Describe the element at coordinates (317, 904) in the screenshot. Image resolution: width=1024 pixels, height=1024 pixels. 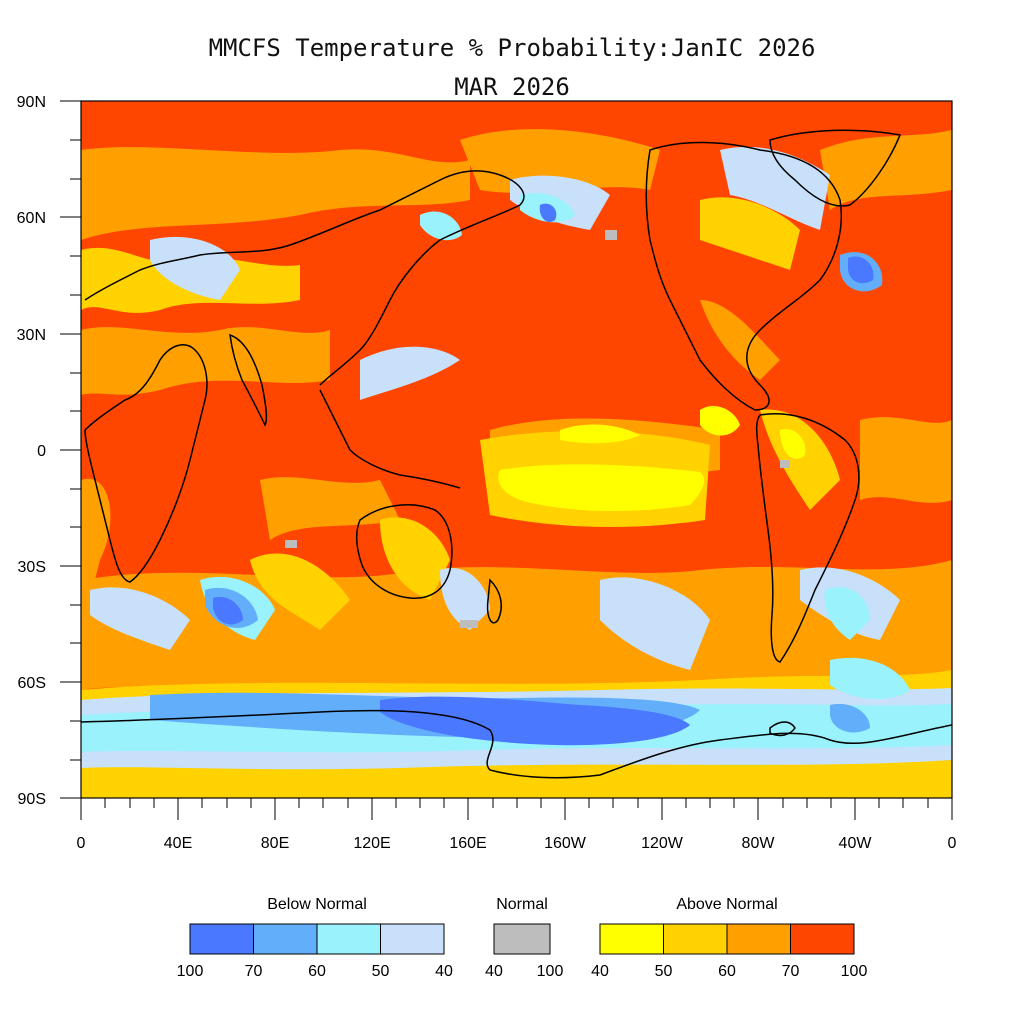
I see `legend-below-label: Below Normal` at that location.